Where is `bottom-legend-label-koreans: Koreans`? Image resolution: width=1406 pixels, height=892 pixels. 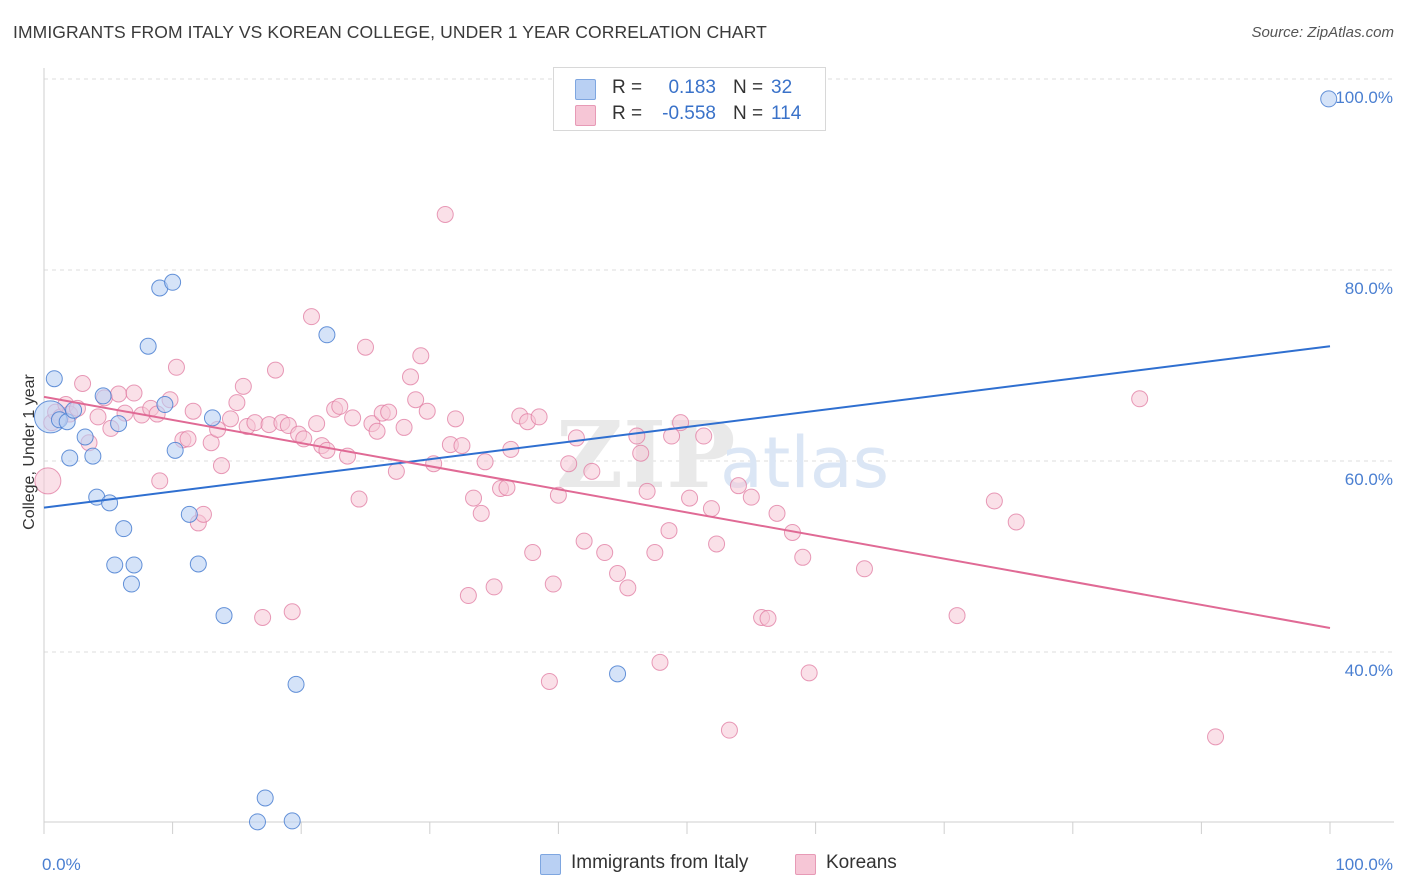 bottom-legend-label-koreans: Koreans is located at coordinates (861, 862).